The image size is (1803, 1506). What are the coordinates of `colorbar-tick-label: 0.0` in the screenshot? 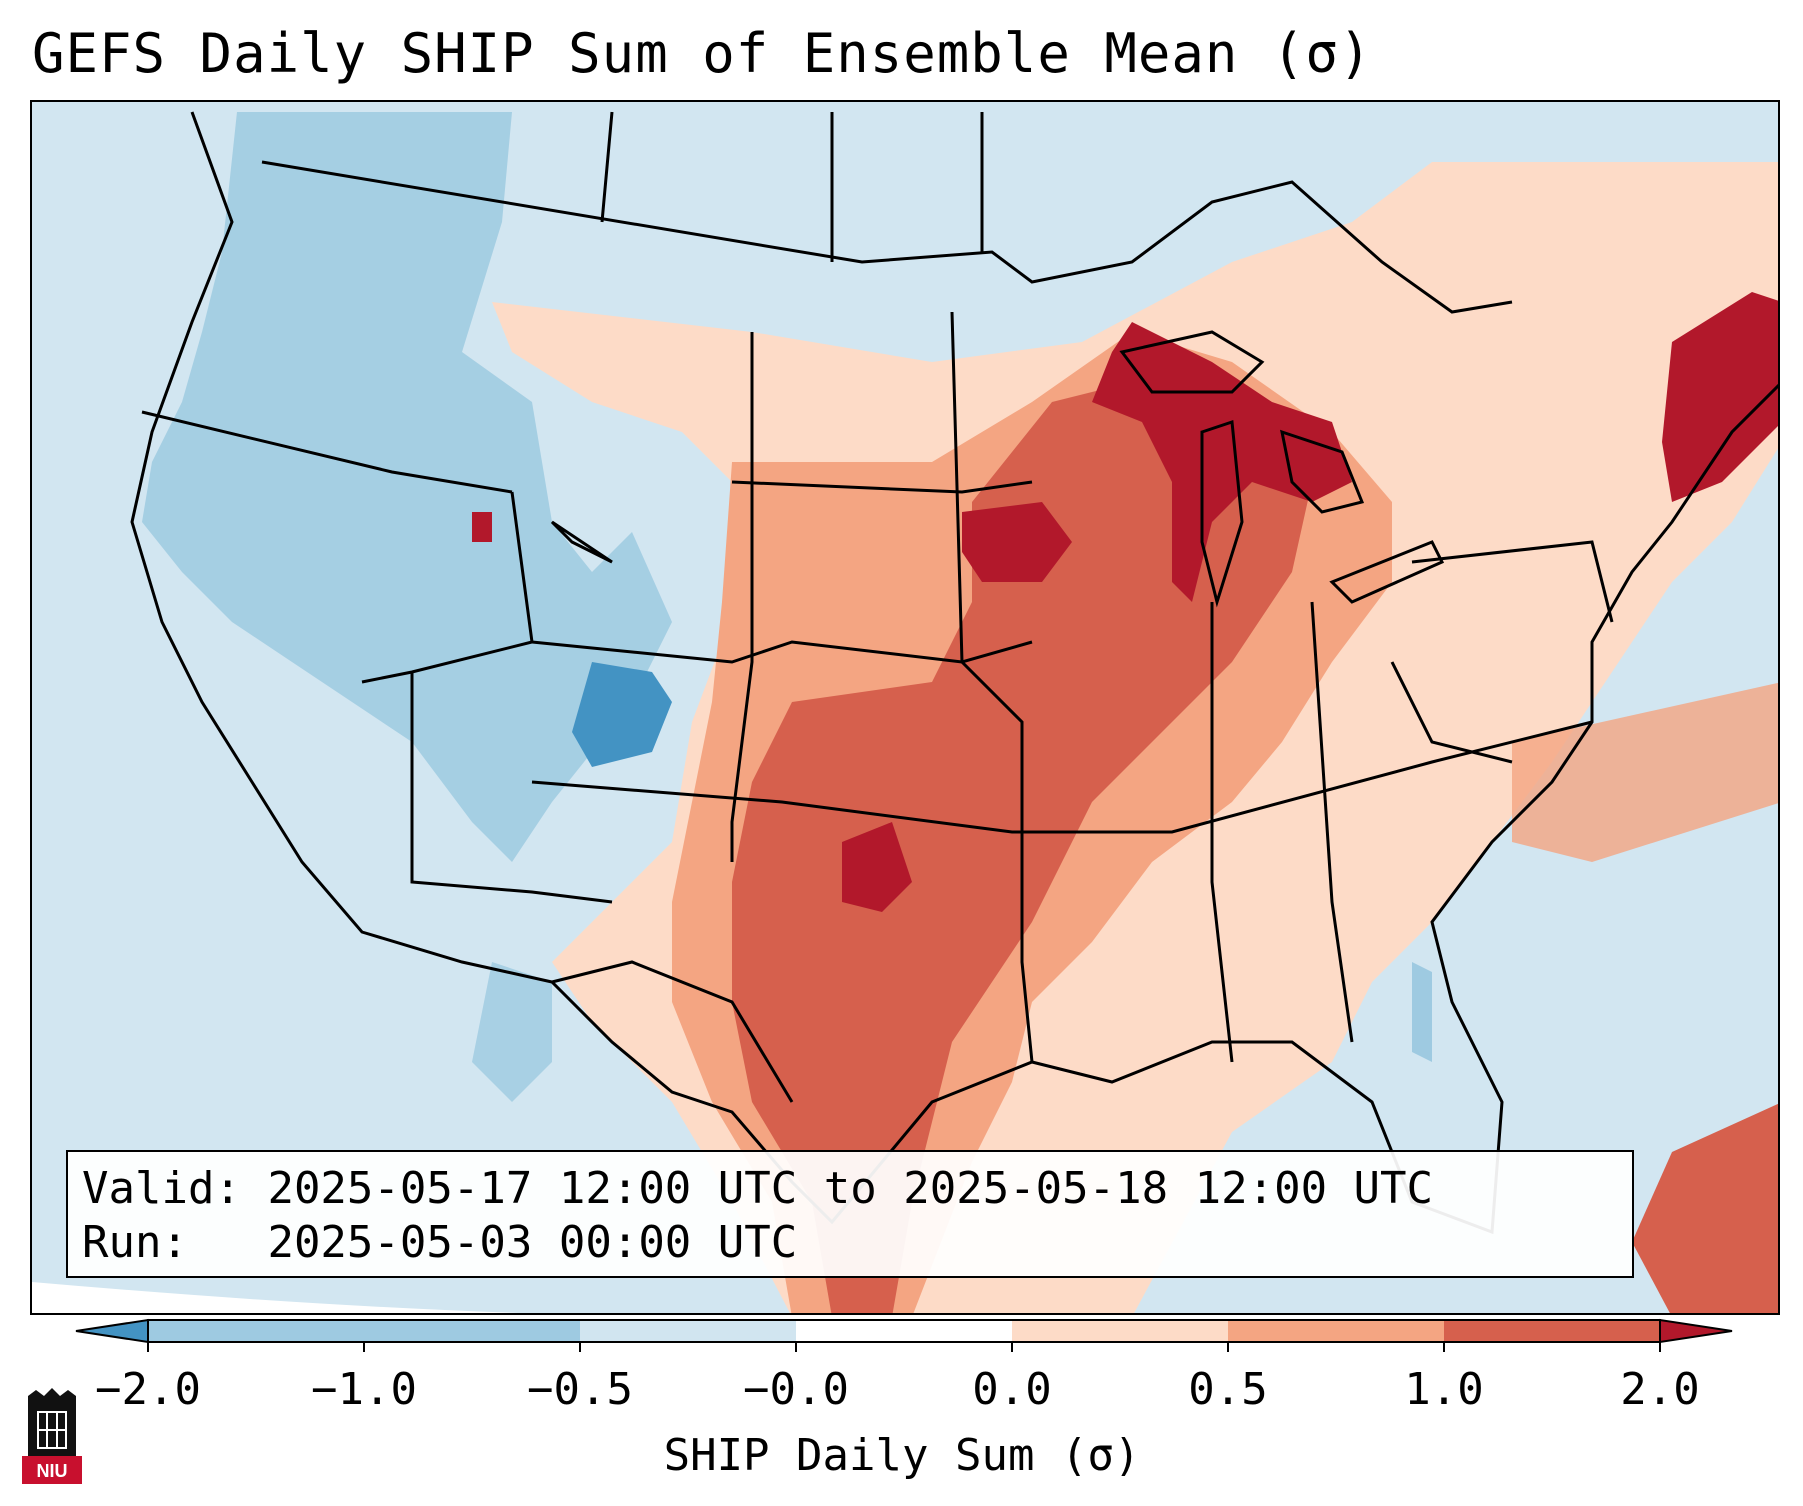 It's located at (1012, 1389).